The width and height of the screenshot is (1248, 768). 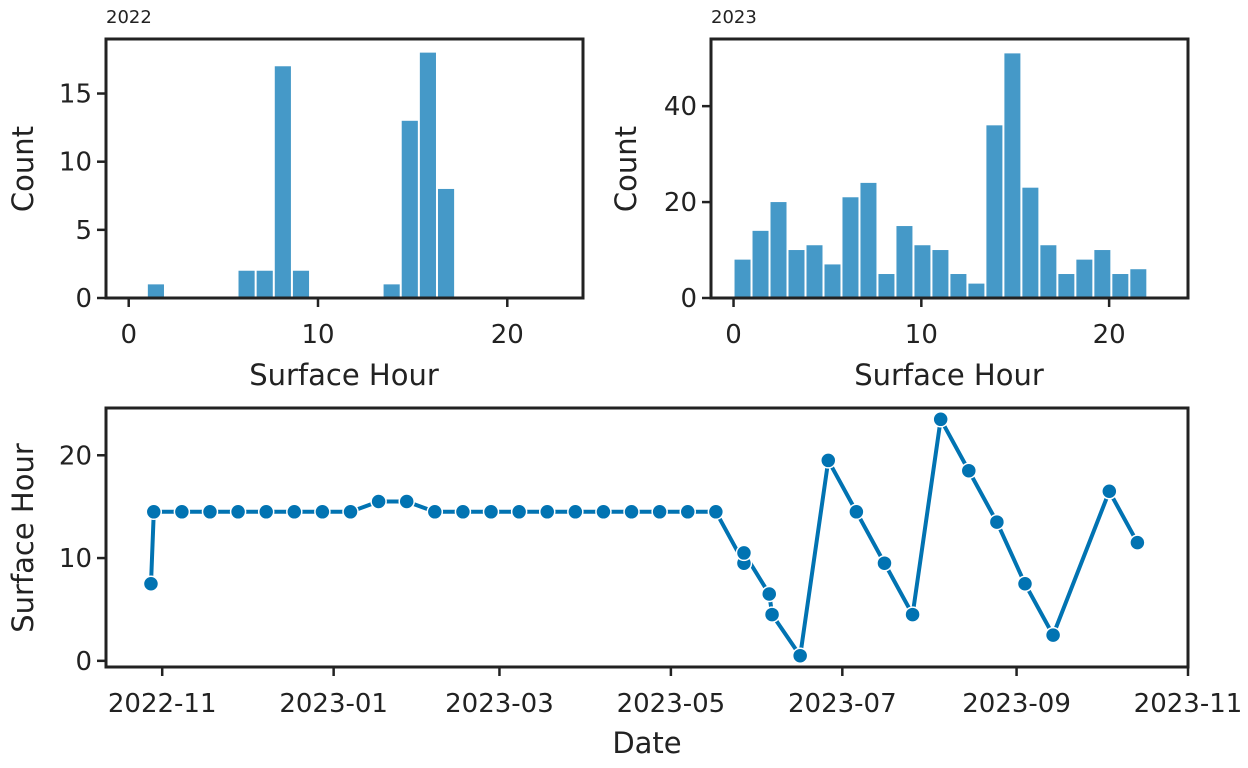 I want to click on histogram-2023-bars, so click(x=940, y=176).